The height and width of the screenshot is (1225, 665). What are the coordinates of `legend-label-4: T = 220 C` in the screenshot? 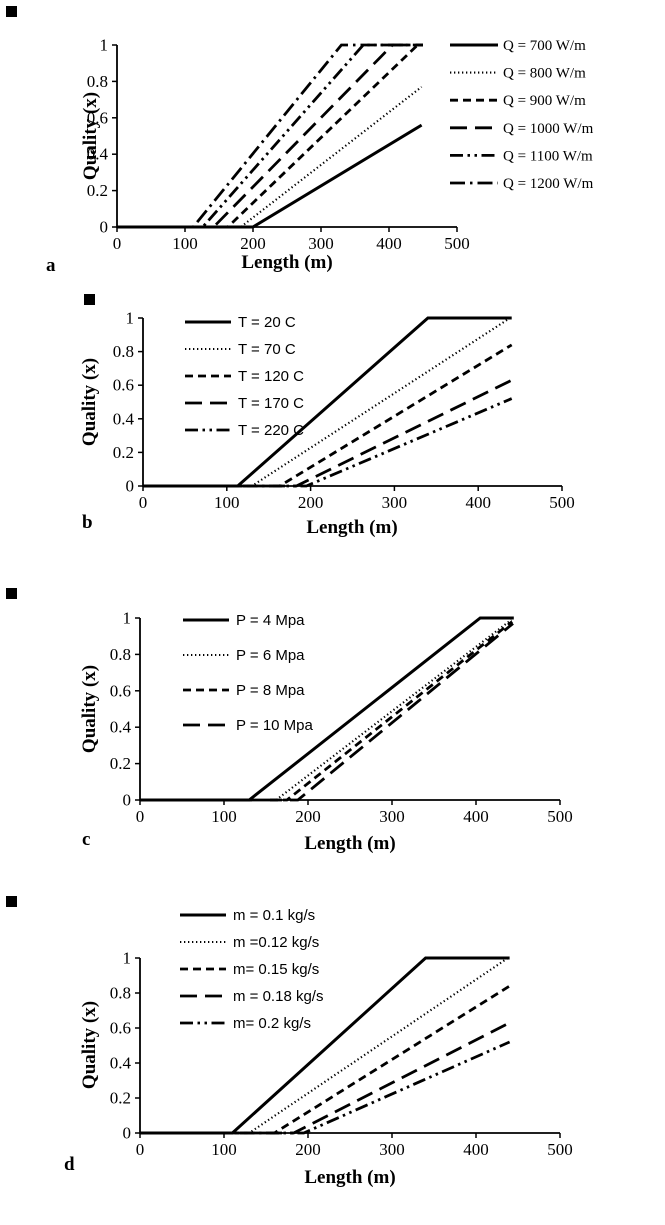 It's located at (271, 430).